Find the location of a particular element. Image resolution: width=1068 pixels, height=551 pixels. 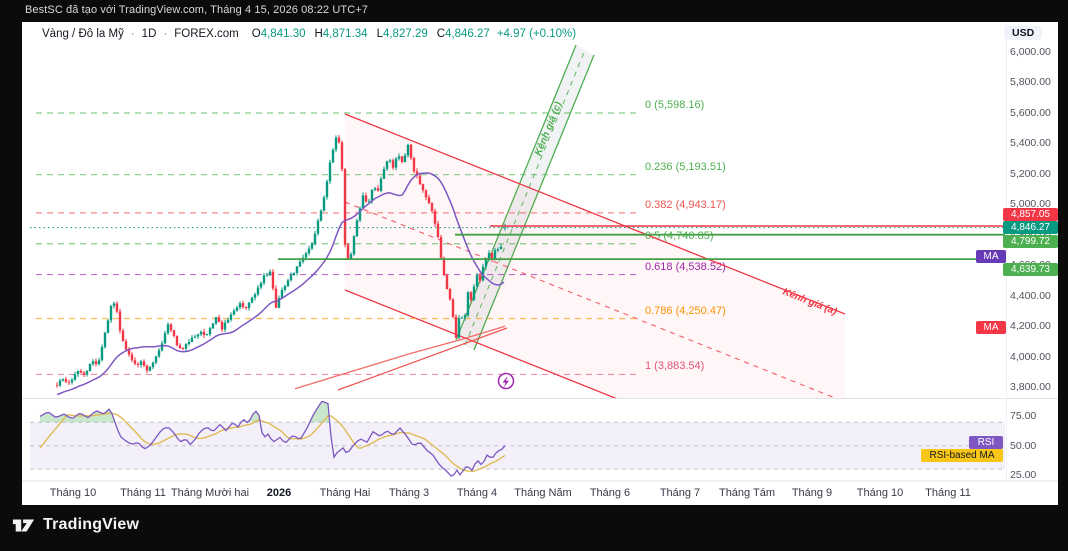

price-axis-label: 4,400.00 is located at coordinates (1030, 295).